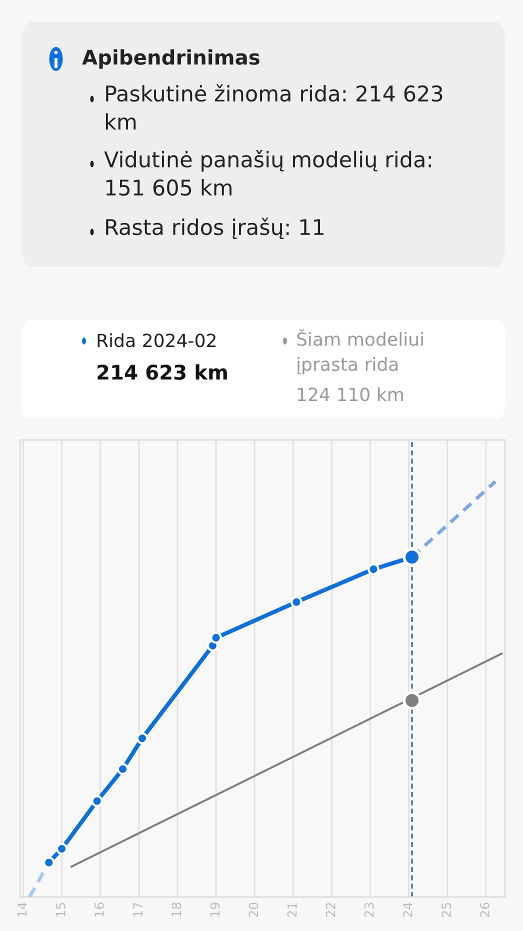 The image size is (523, 931). Describe the element at coordinates (253, 909) in the screenshot. I see `x-tick-label: 20` at that location.